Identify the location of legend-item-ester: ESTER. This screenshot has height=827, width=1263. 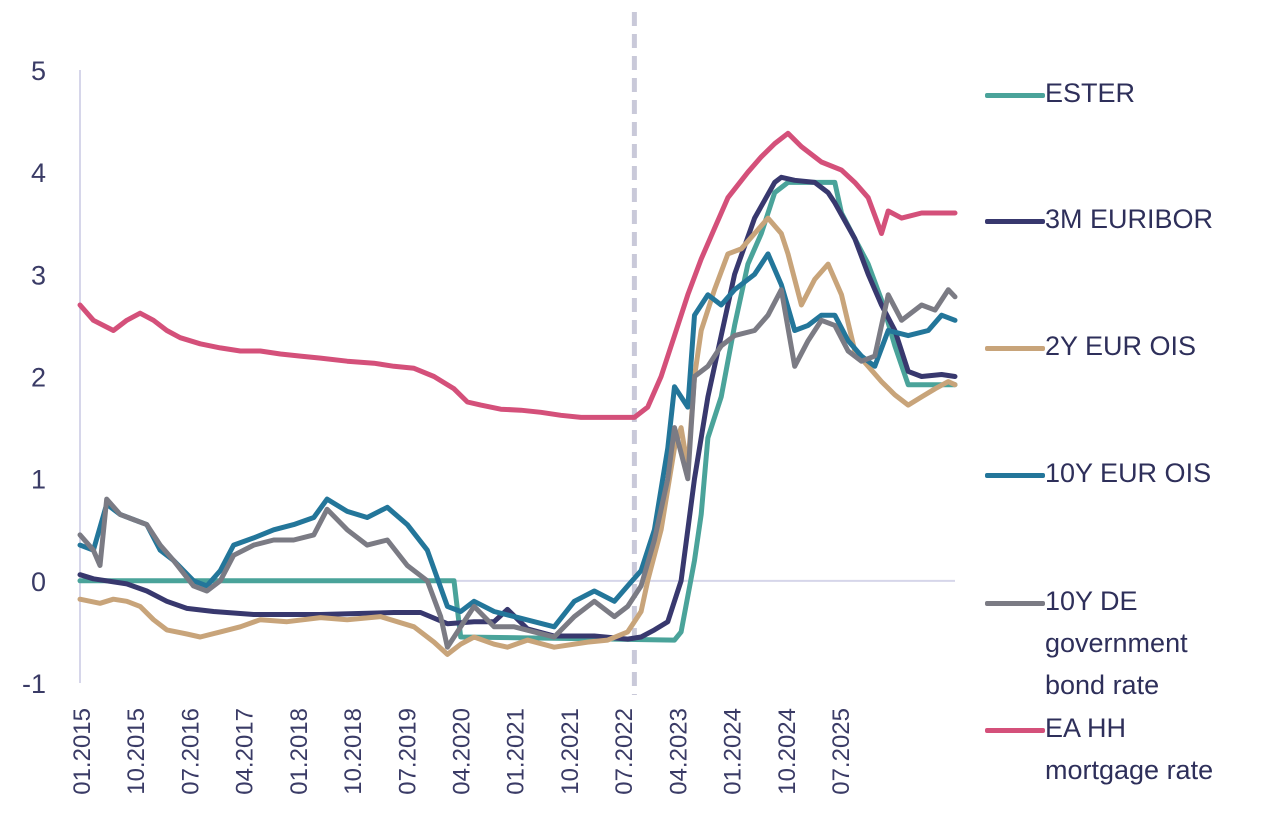
(1122, 95).